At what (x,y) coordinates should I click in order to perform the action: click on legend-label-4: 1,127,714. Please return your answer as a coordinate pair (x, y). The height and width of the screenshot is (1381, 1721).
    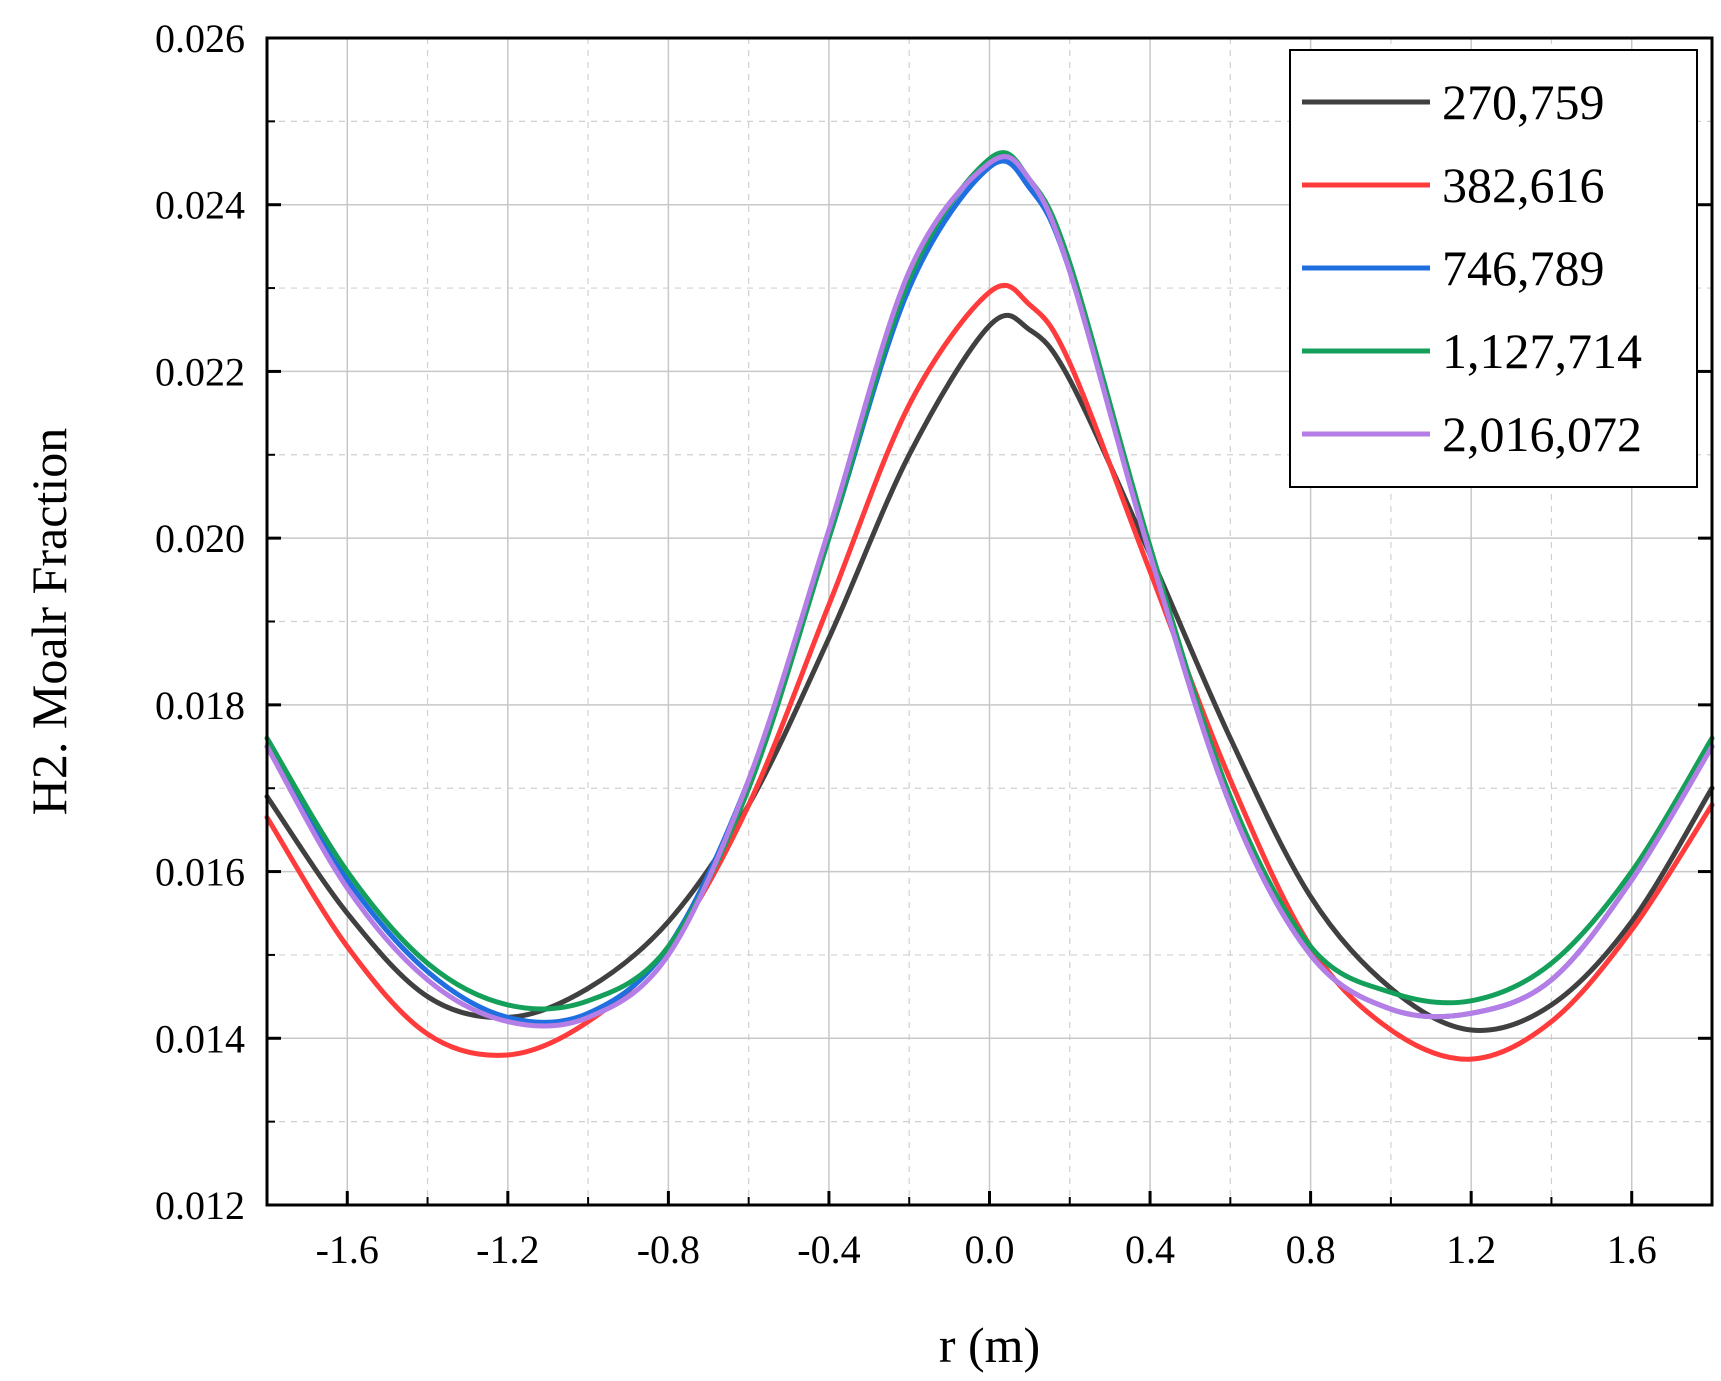
    Looking at the image, I should click on (1542, 351).